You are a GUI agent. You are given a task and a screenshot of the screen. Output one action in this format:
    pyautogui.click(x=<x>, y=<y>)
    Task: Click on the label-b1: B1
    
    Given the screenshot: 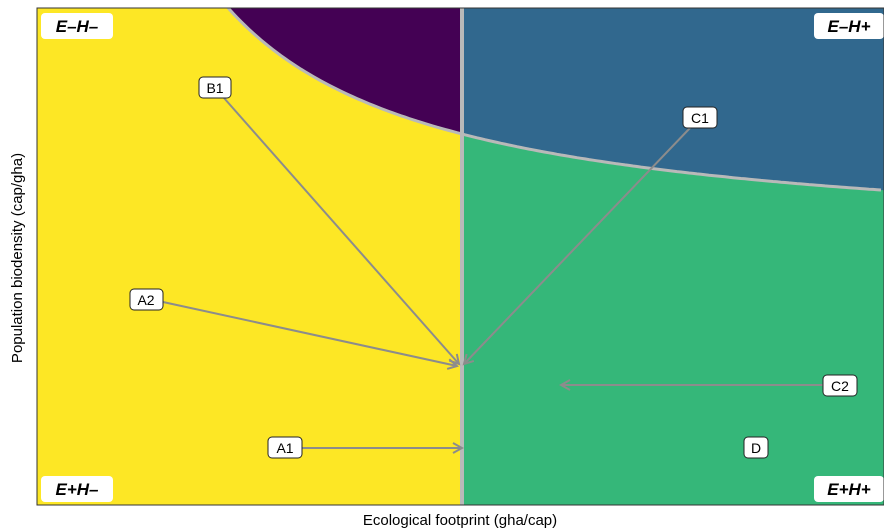 What is the action you would take?
    pyautogui.click(x=215, y=87)
    